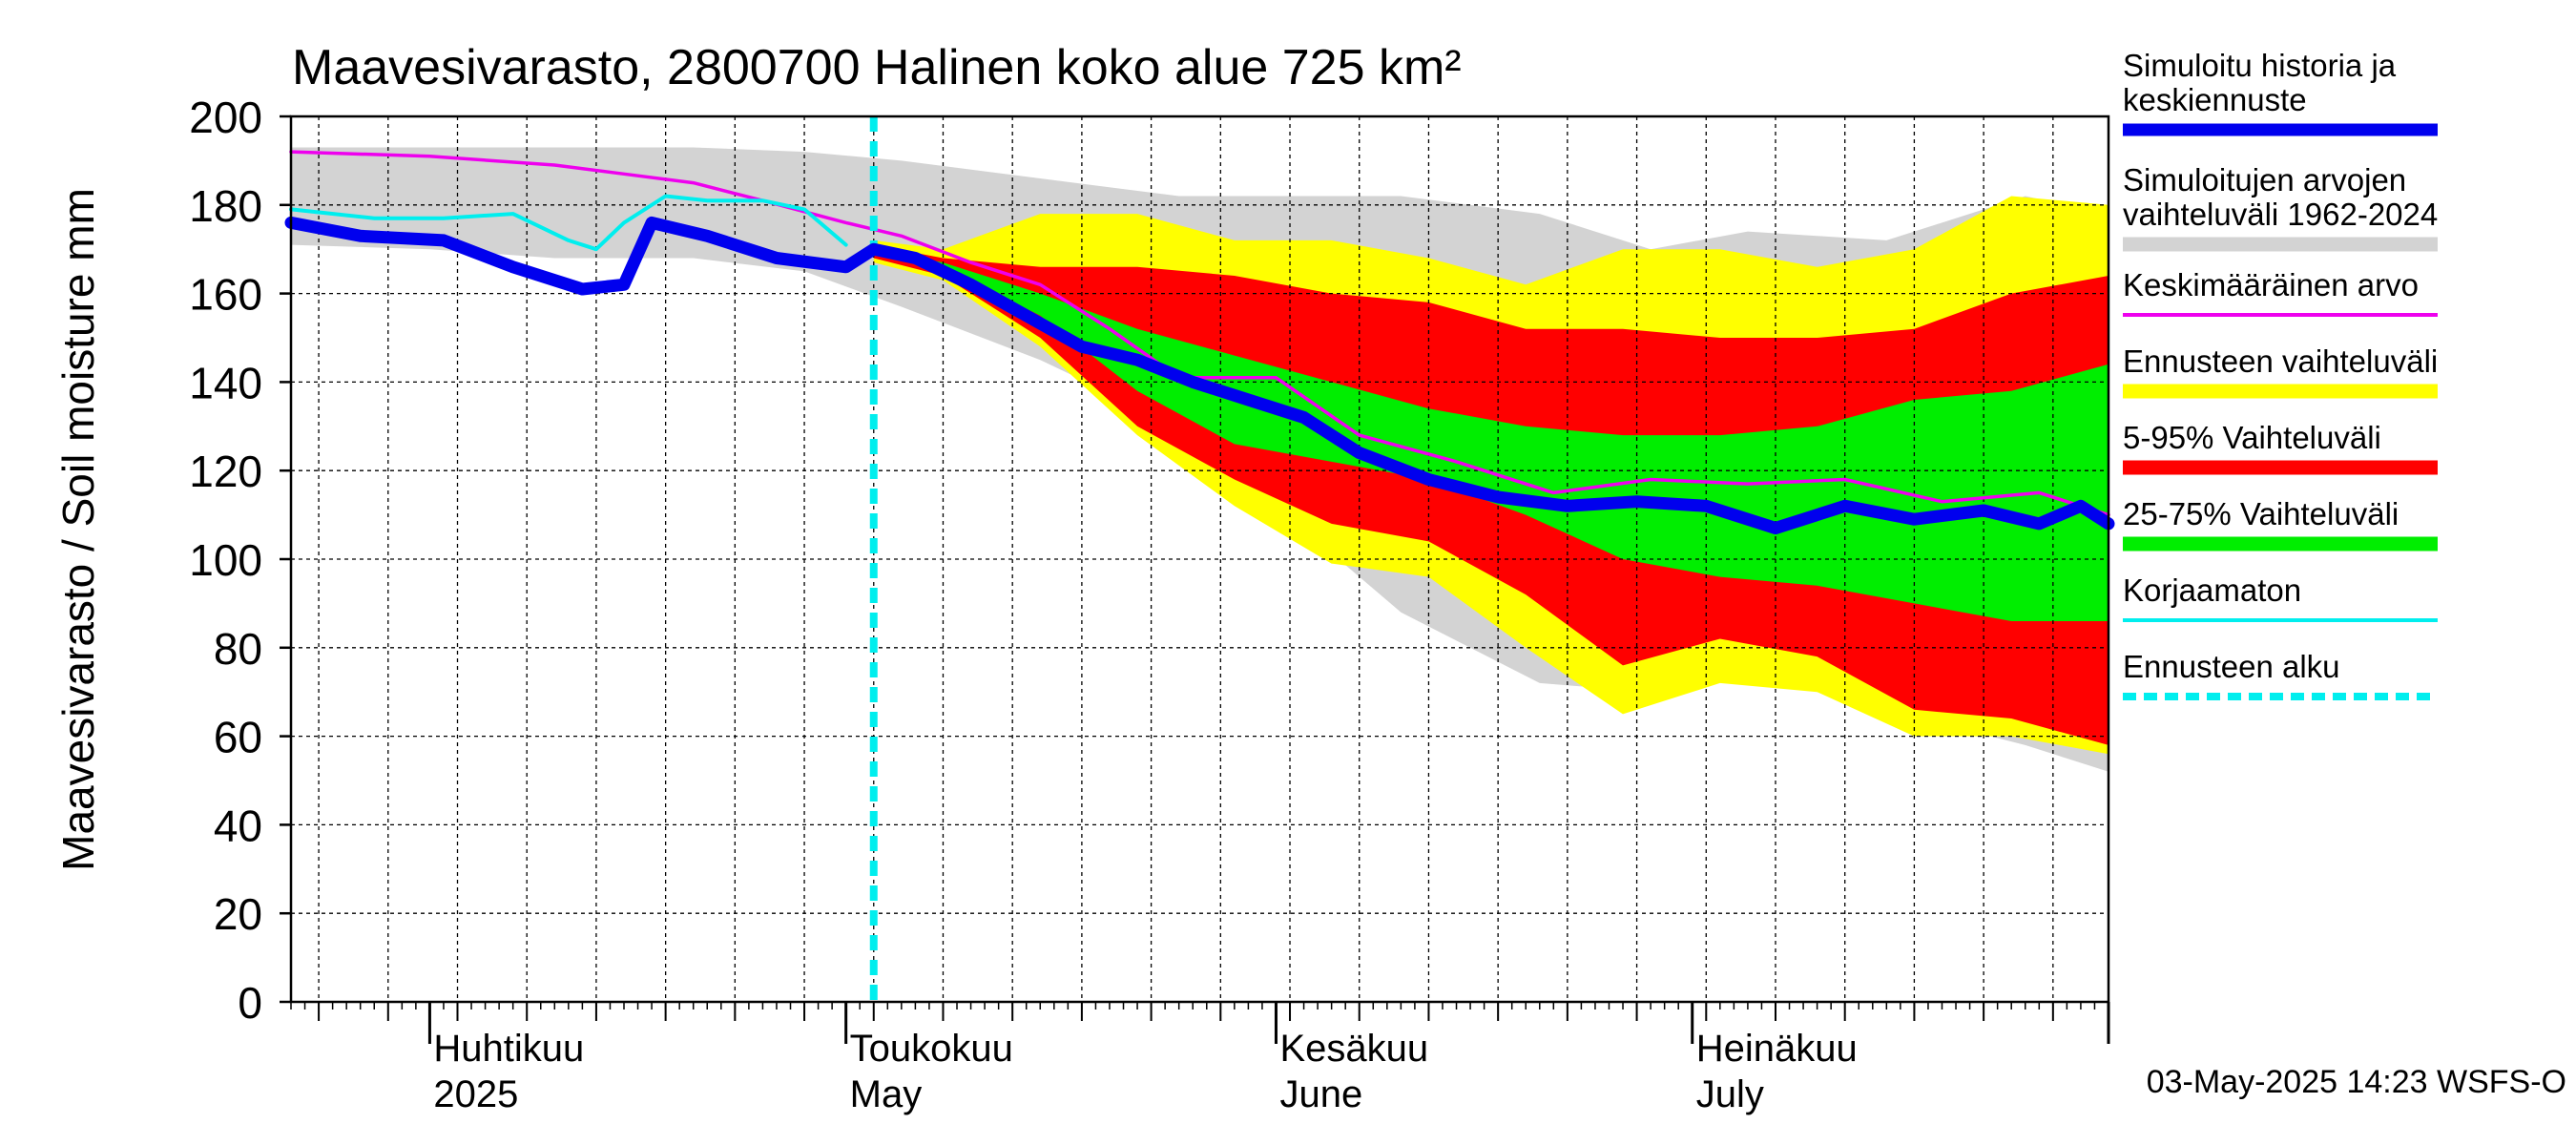 This screenshot has height=1145, width=2576. Describe the element at coordinates (238, 914) in the screenshot. I see `y-tick-label: 20` at that location.